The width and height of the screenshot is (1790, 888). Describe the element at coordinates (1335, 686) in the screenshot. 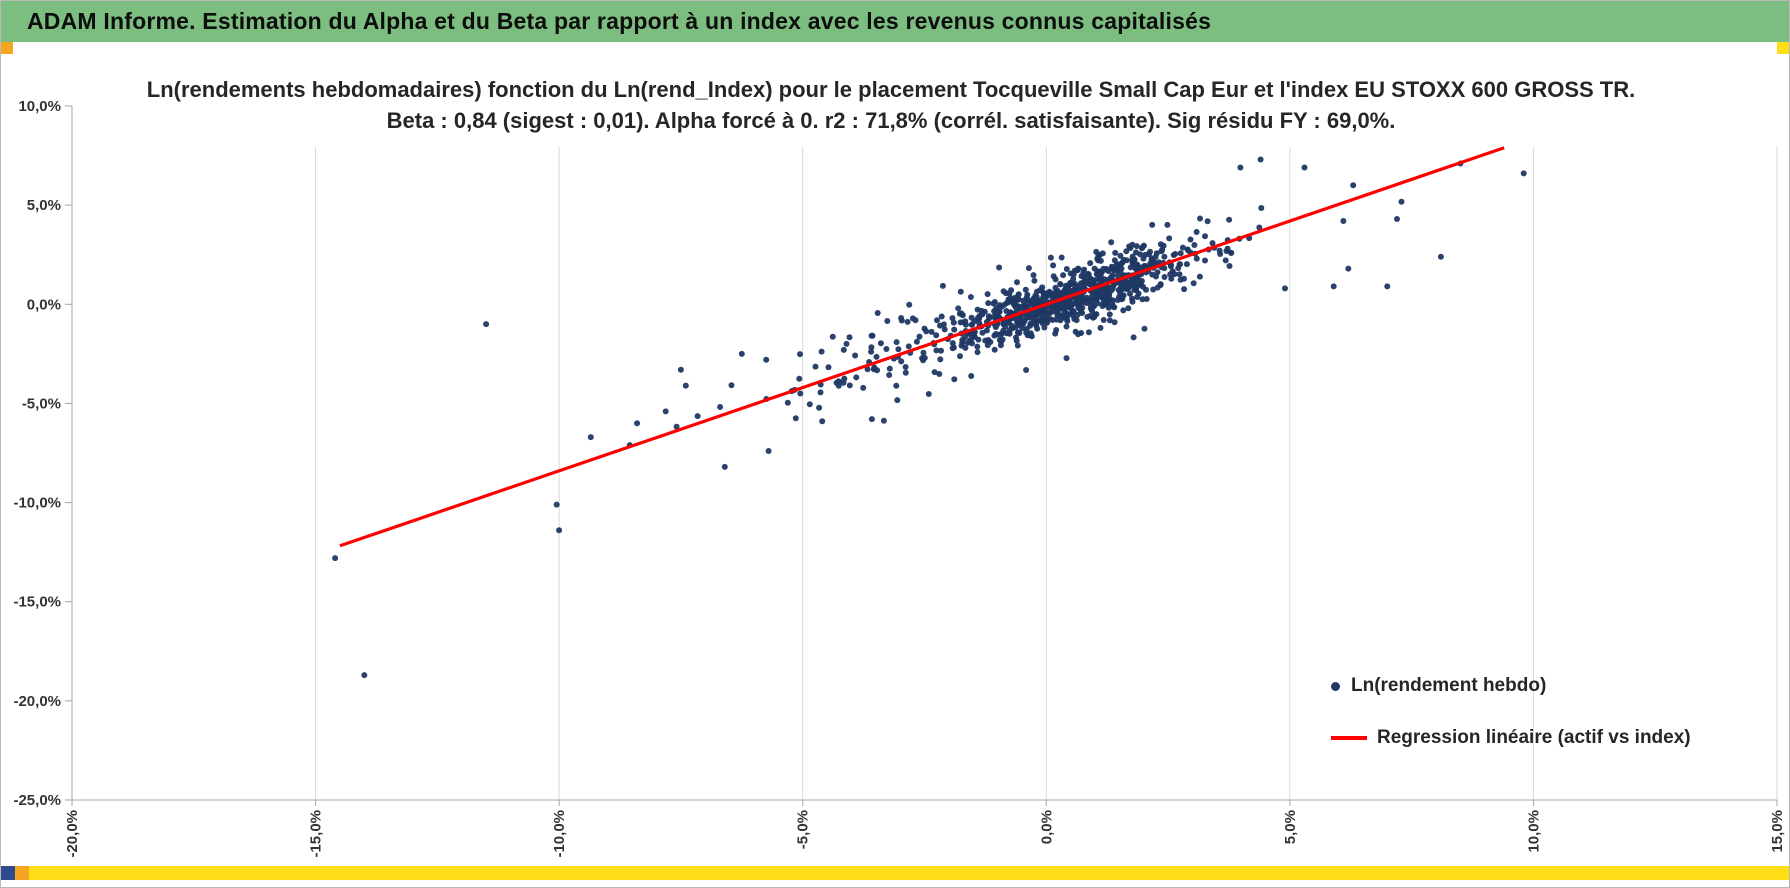

I see `scatter-marker-icon` at that location.